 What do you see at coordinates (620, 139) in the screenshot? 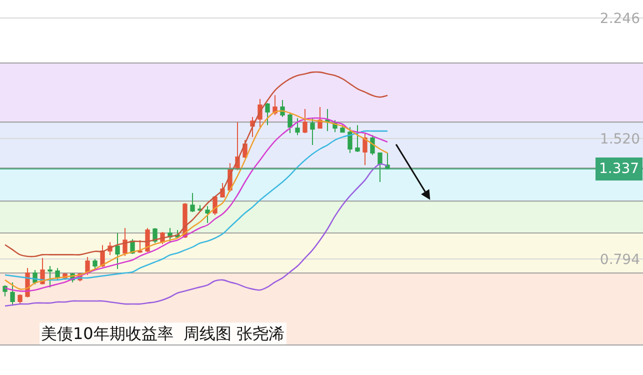
I see `y-tick-label: 1.520` at bounding box center [620, 139].